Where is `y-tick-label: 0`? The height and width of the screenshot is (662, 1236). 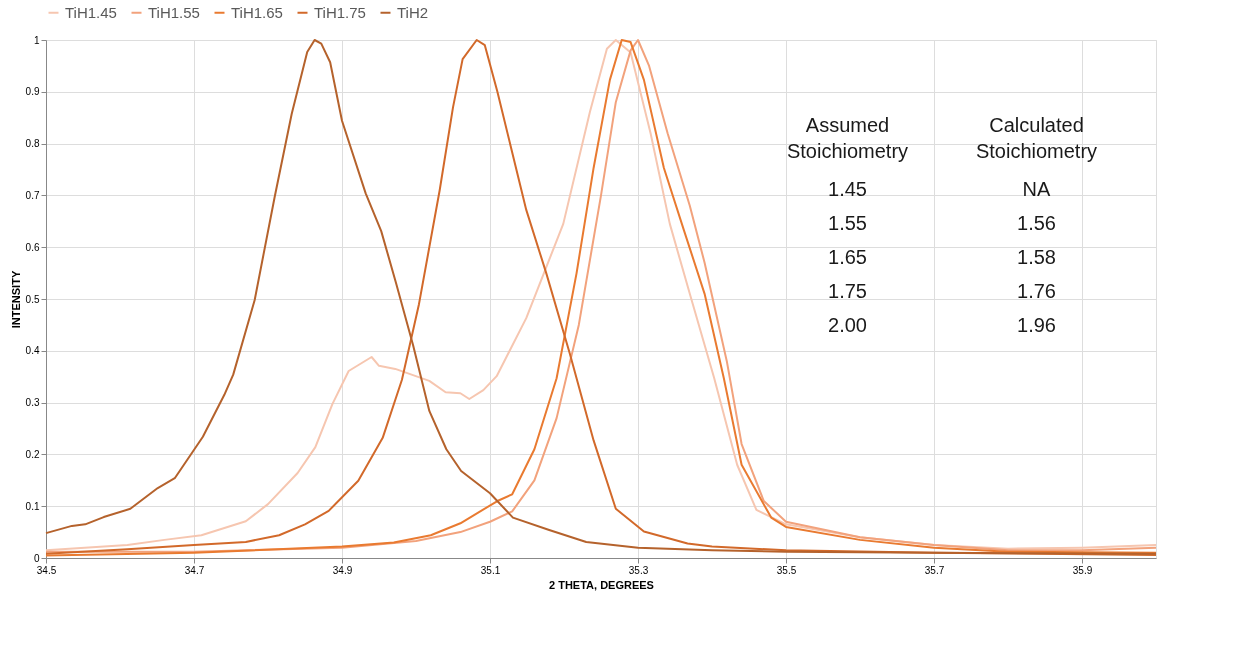
y-tick-label: 0 is located at coordinates (36, 558).